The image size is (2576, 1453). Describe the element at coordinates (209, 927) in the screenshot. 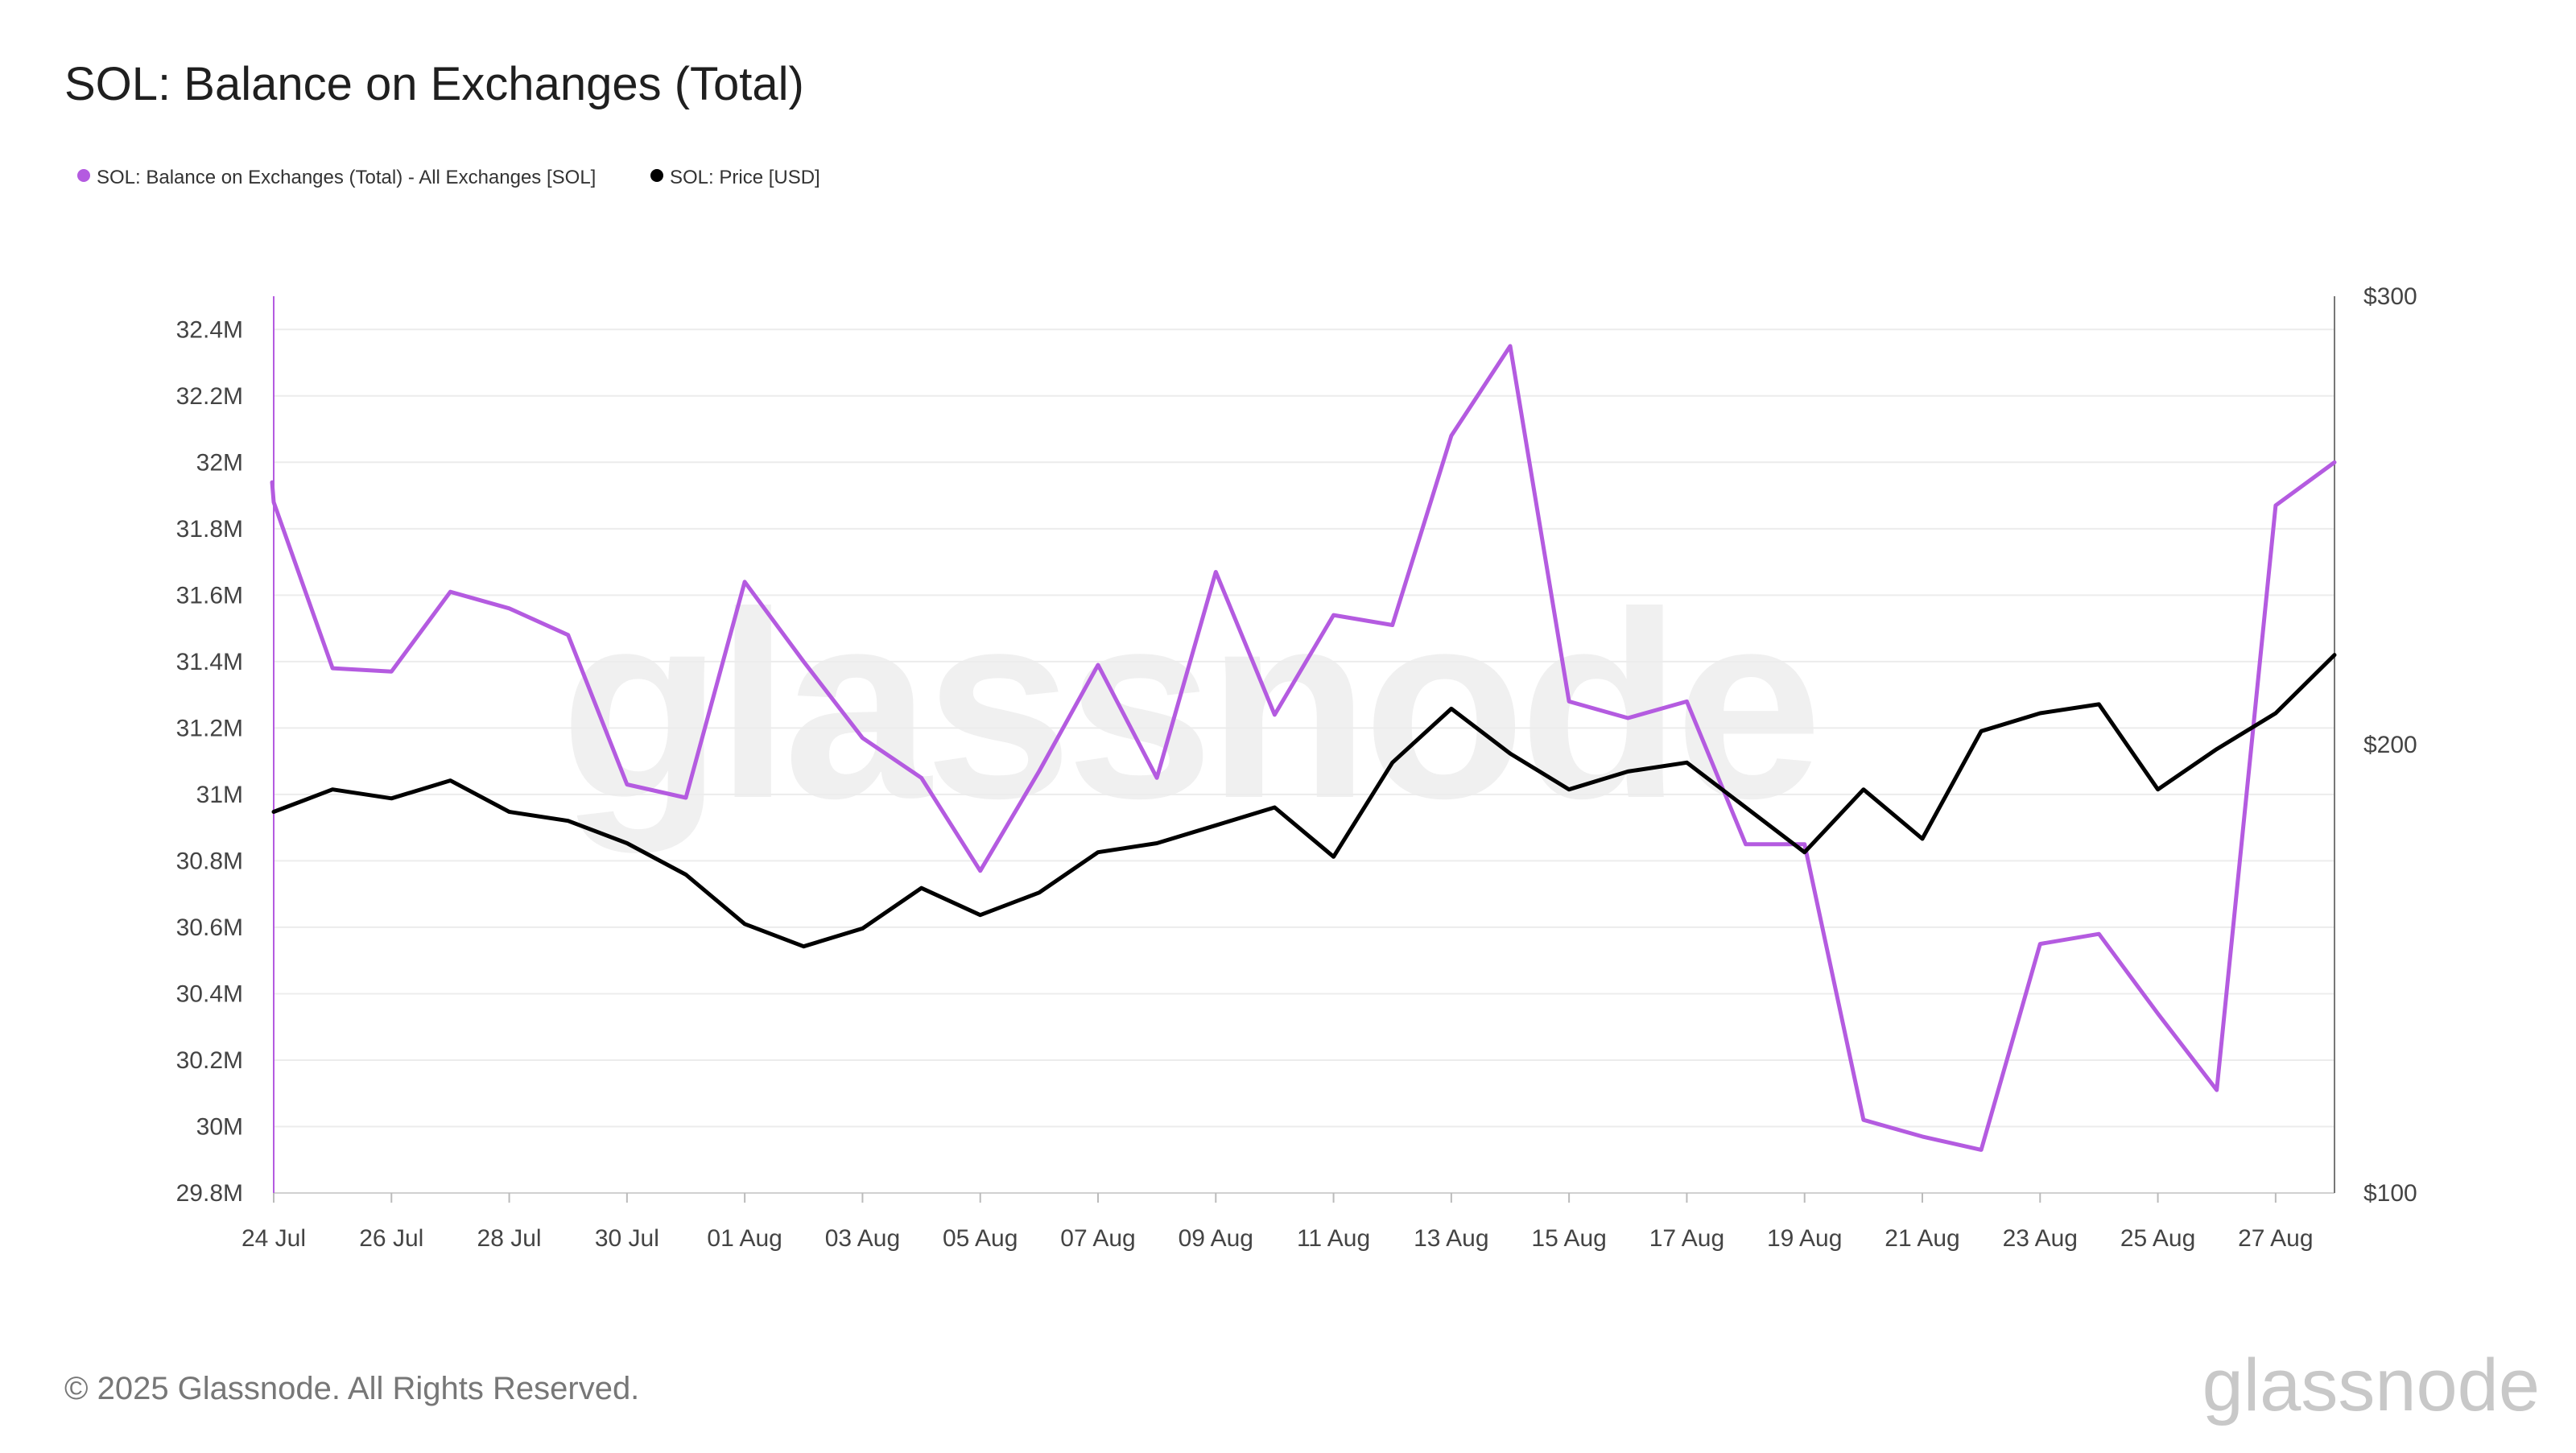

I see `y-left-tick-label: 30.6M` at that location.